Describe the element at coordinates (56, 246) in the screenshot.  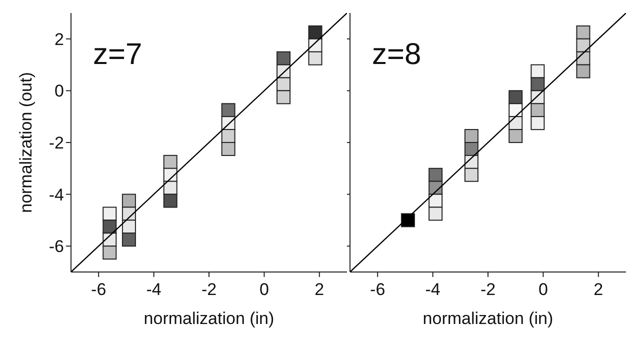
I see `y-tick-label: -6` at that location.